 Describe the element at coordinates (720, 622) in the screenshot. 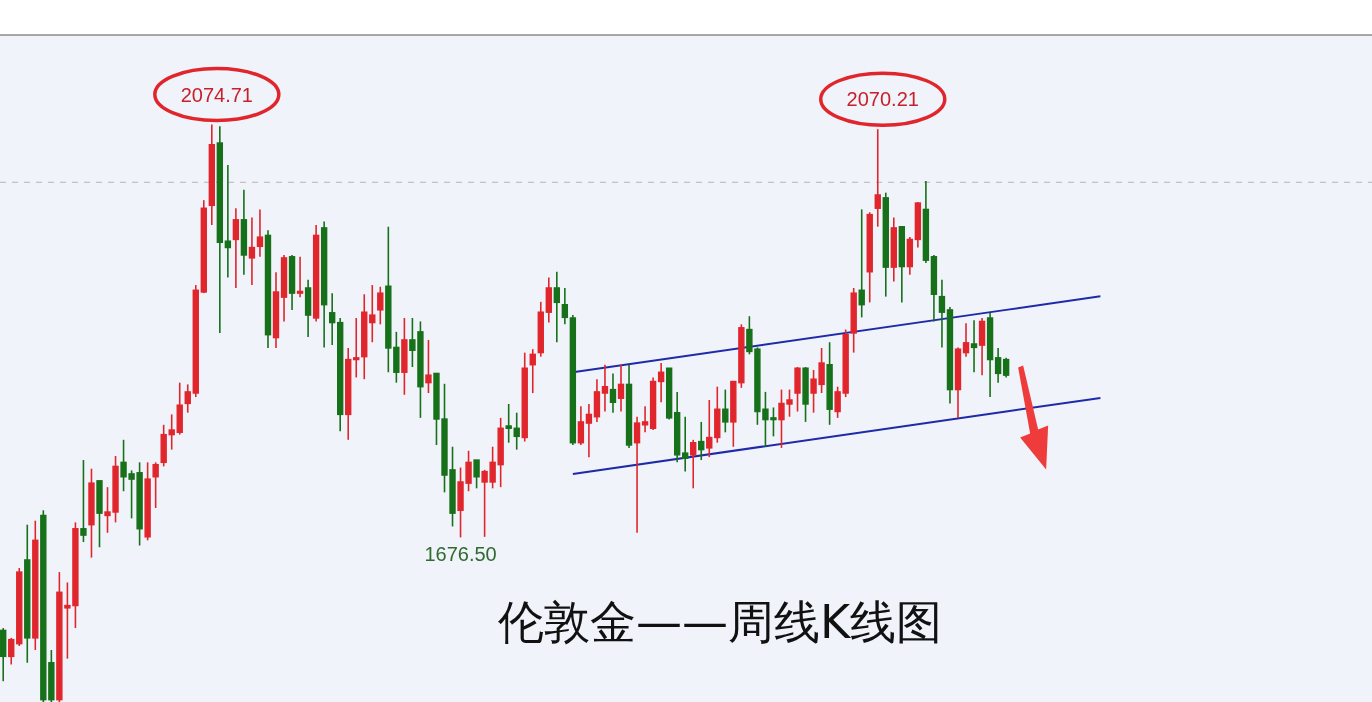

I see `text: 伦敦金——周线K线图` at that location.